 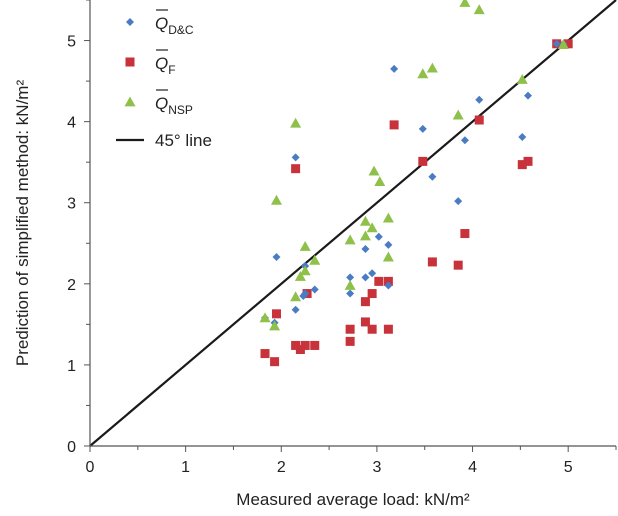 I want to click on y-tick-label: 5, so click(x=71, y=42).